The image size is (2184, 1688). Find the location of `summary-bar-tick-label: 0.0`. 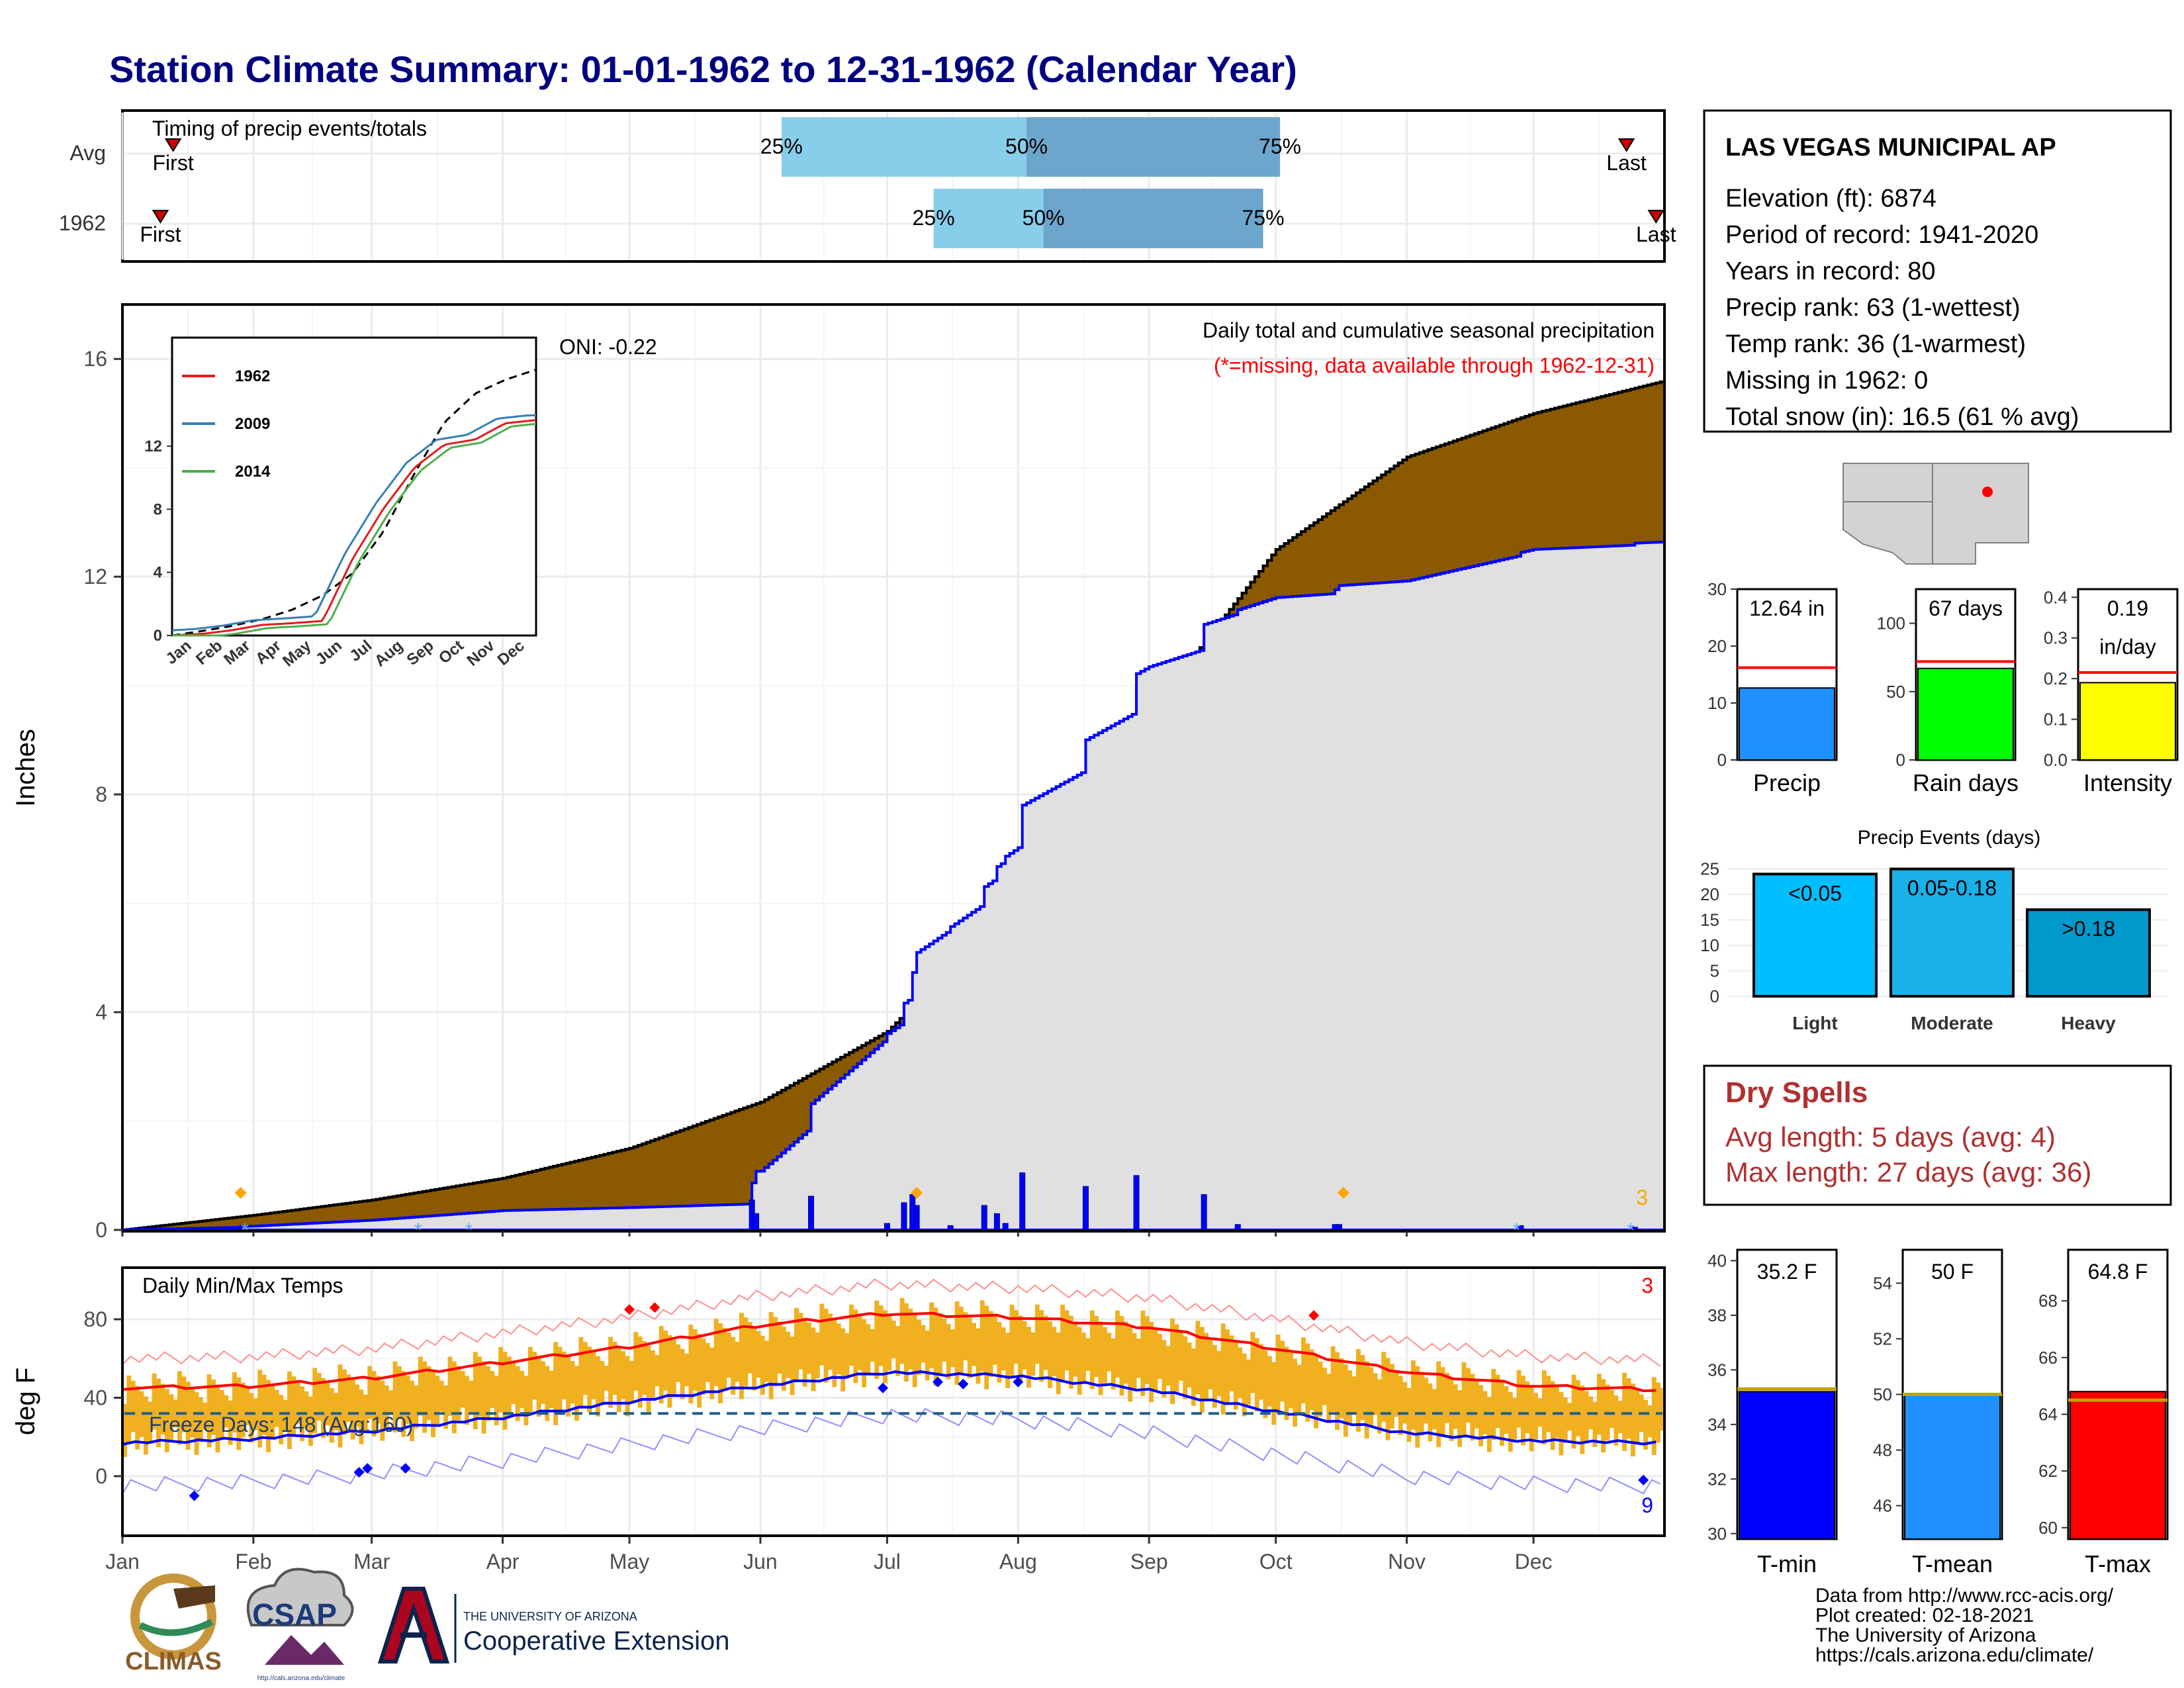

summary-bar-tick-label: 0.0 is located at coordinates (2056, 760).